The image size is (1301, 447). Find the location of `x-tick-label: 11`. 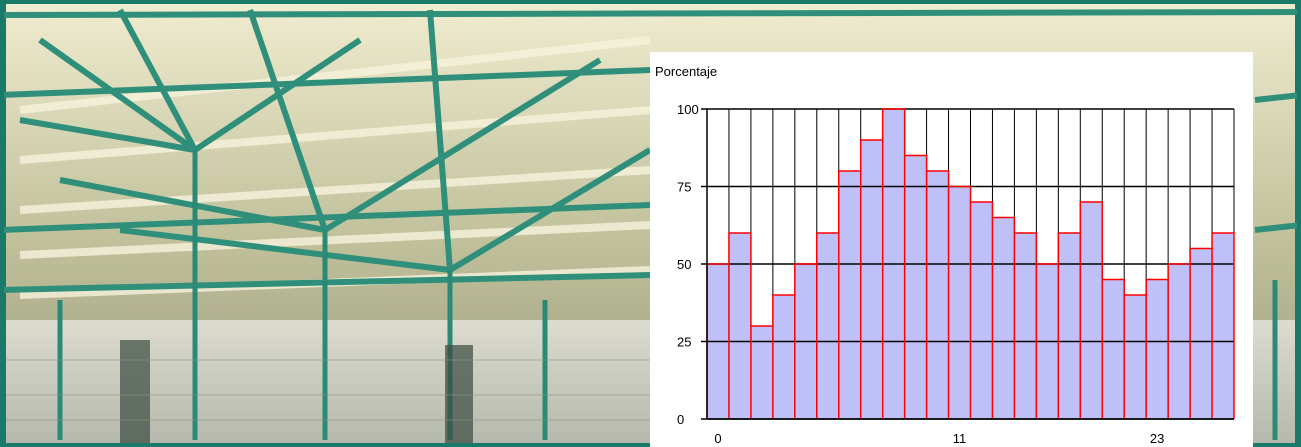

x-tick-label: 11 is located at coordinates (960, 438).